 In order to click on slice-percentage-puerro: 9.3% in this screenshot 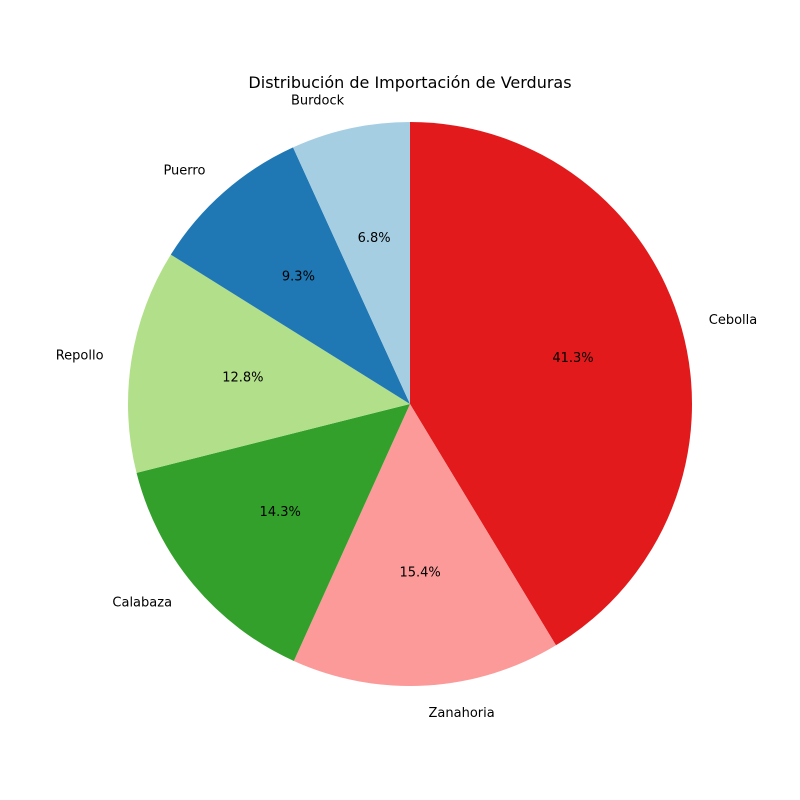, I will do `click(298, 276)`.